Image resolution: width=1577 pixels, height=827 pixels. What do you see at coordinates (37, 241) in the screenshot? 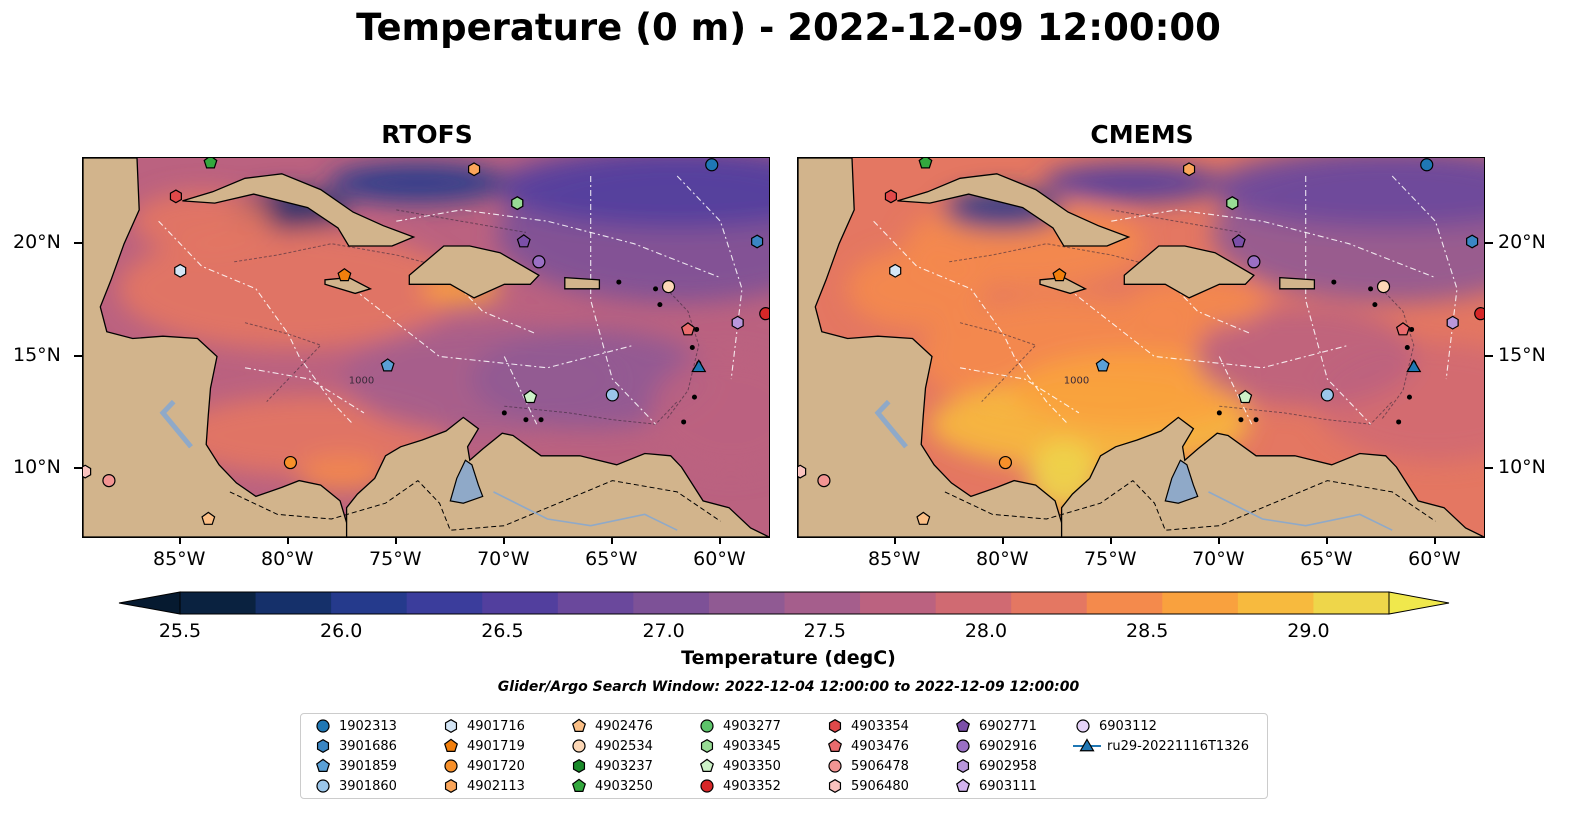
I see `lat-tick-rtofs: 20°N` at bounding box center [37, 241].